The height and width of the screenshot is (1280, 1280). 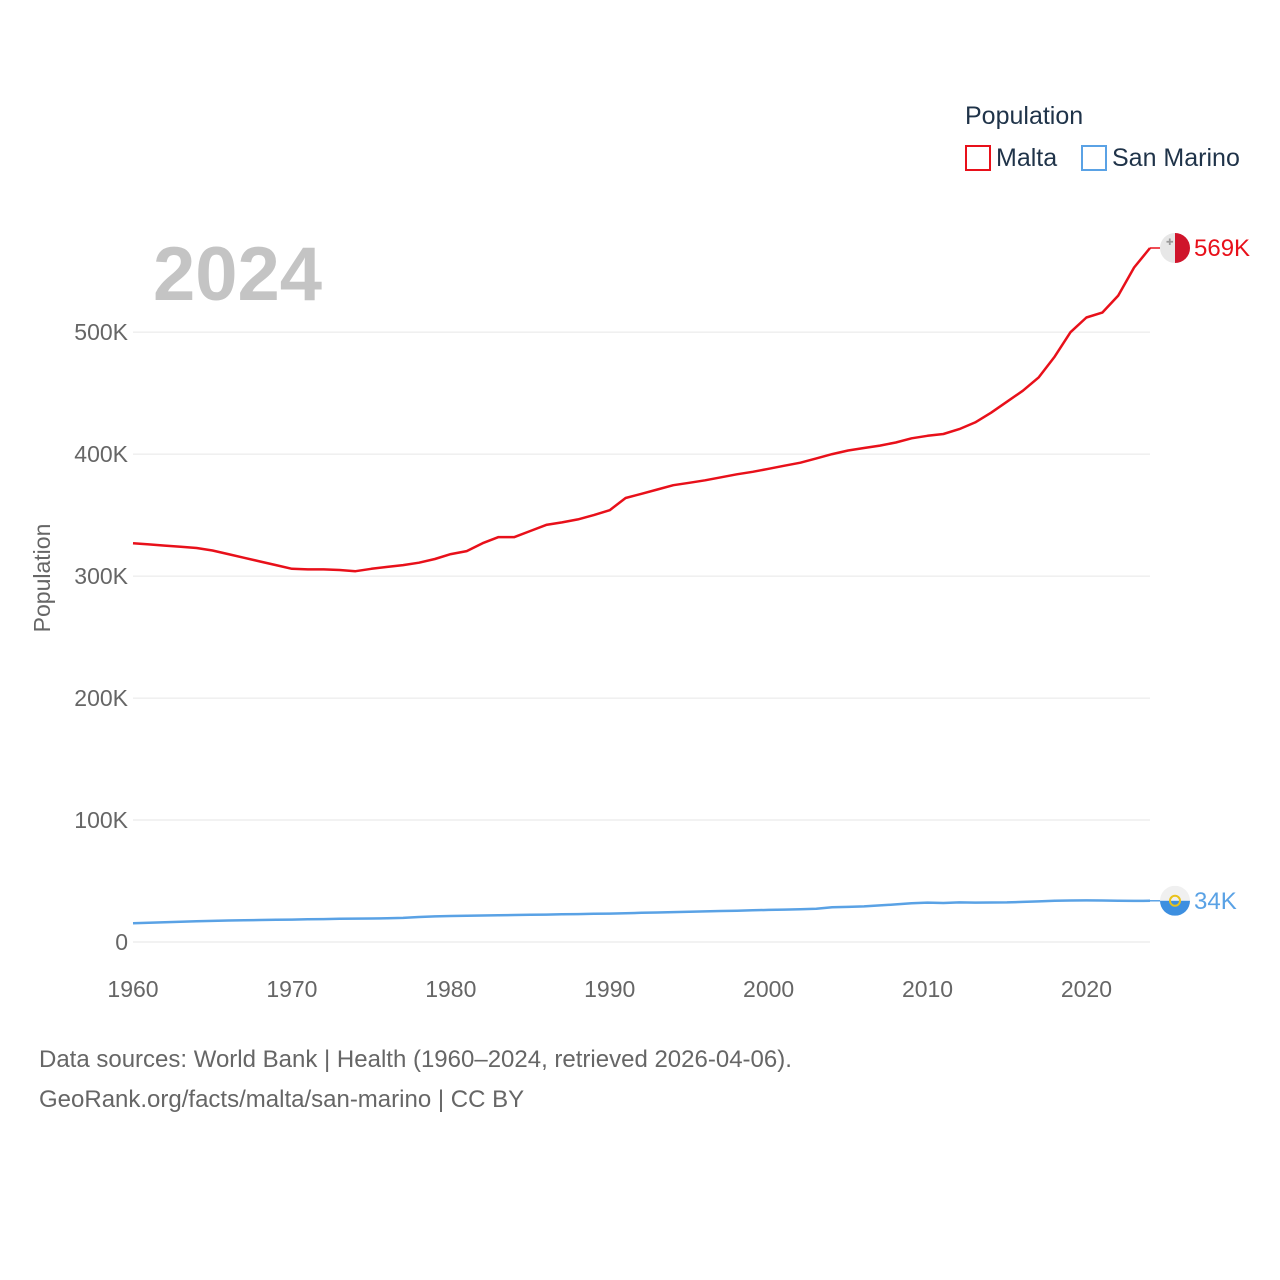 What do you see at coordinates (1215, 901) in the screenshot?
I see `end-label-san-marino: 34K` at bounding box center [1215, 901].